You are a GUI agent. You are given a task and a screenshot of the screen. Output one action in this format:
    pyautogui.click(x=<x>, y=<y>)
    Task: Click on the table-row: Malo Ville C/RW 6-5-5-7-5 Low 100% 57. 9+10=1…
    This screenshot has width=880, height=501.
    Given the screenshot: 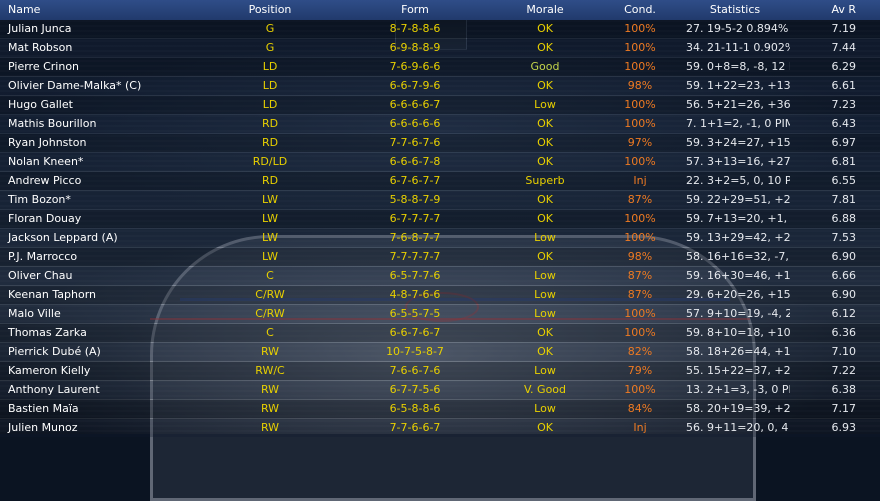 What is the action you would take?
    pyautogui.click(x=440, y=314)
    